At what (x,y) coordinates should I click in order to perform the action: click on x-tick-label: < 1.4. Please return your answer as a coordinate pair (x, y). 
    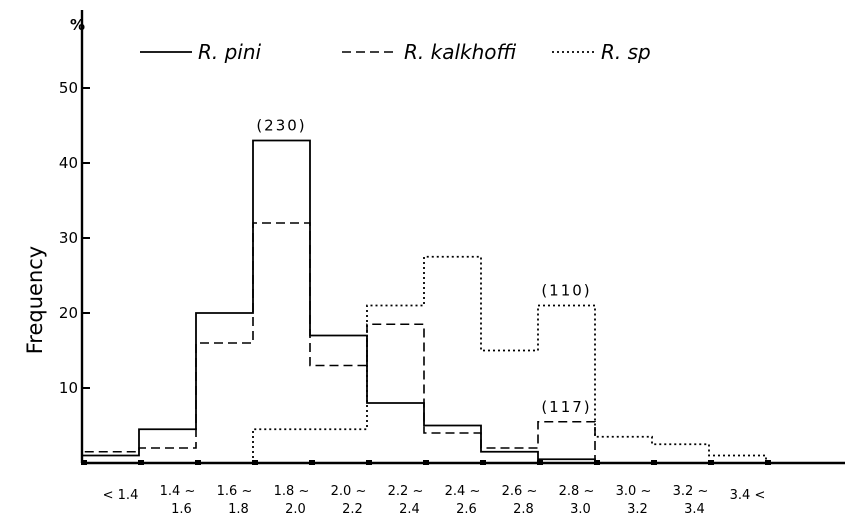
    Looking at the image, I should click on (121, 495).